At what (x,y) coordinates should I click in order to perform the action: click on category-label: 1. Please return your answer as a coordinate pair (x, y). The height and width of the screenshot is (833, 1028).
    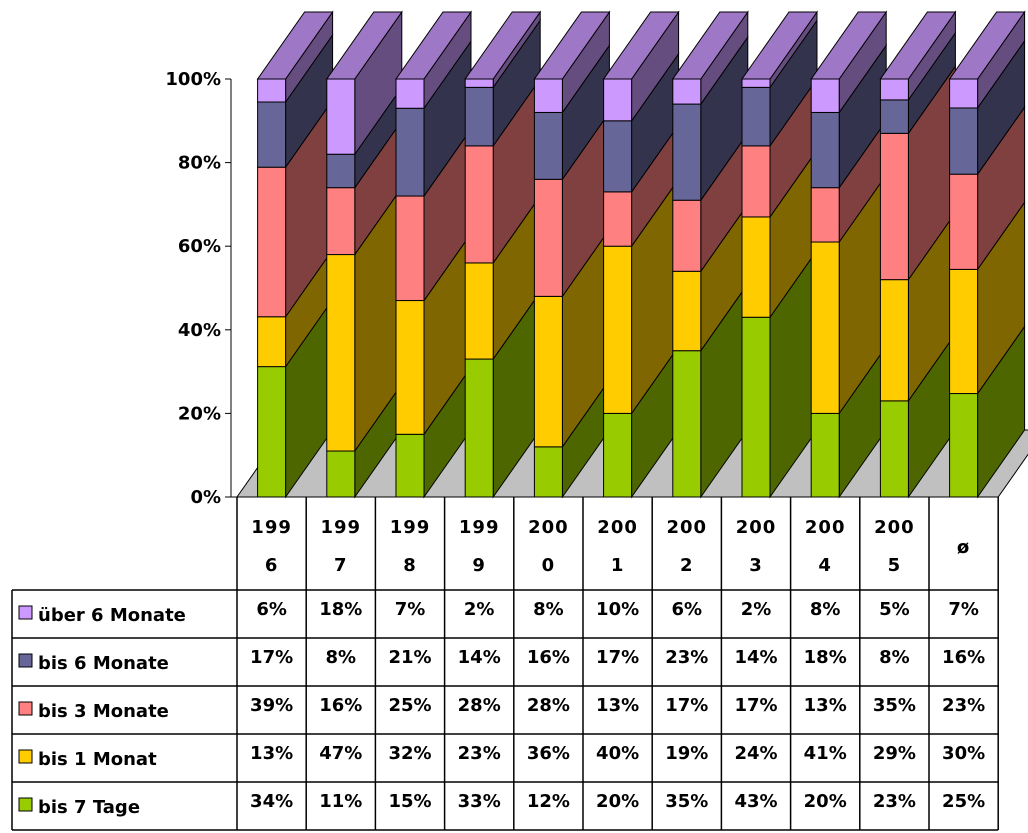
    Looking at the image, I should click on (618, 565).